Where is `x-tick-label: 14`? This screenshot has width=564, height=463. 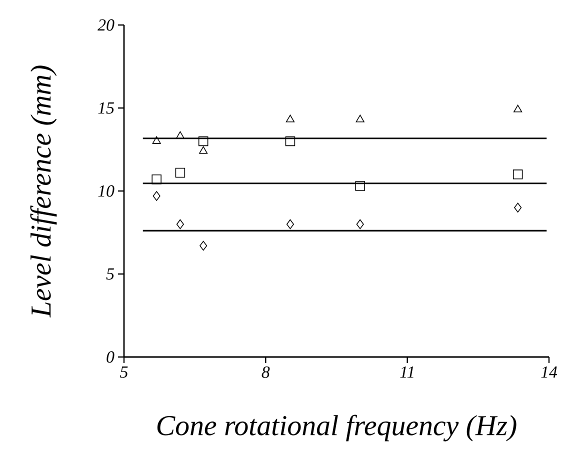 x-tick-label: 14 is located at coordinates (549, 372).